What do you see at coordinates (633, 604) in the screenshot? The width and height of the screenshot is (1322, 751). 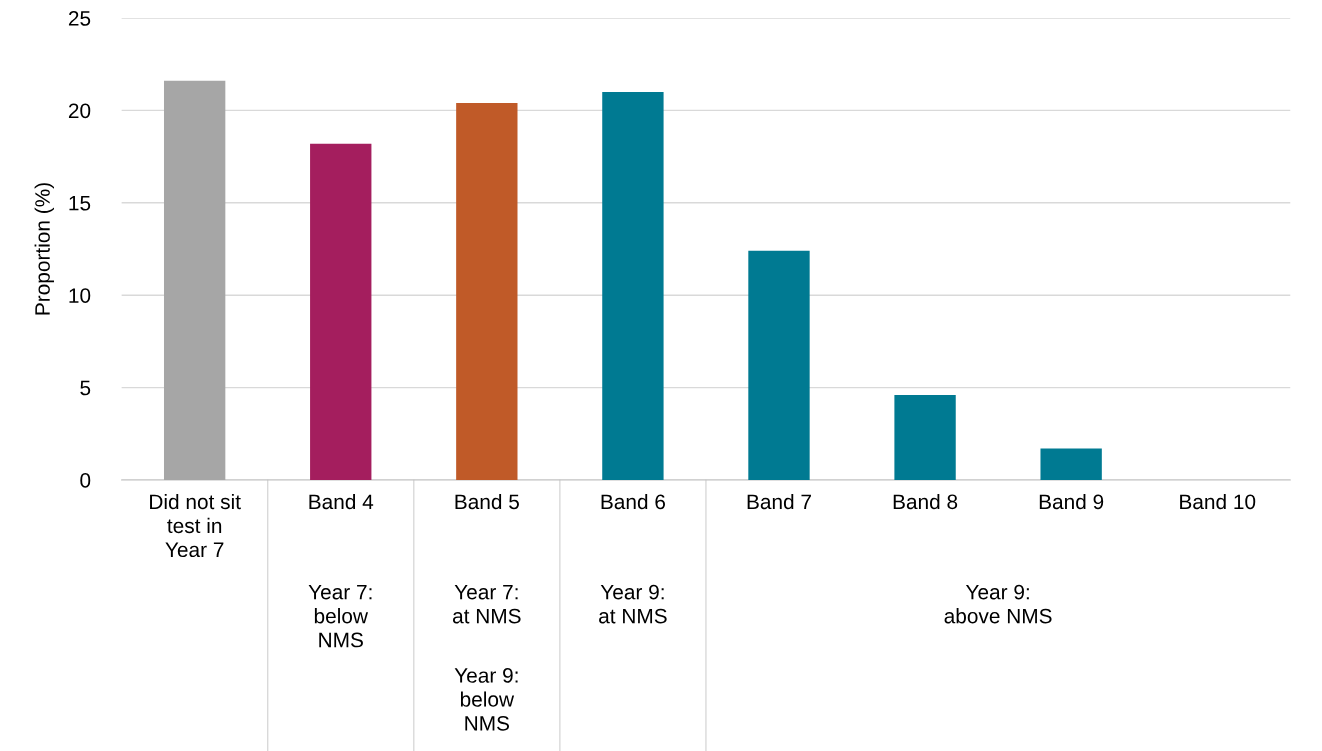 I see `text: Year 9: at NMS` at bounding box center [633, 604].